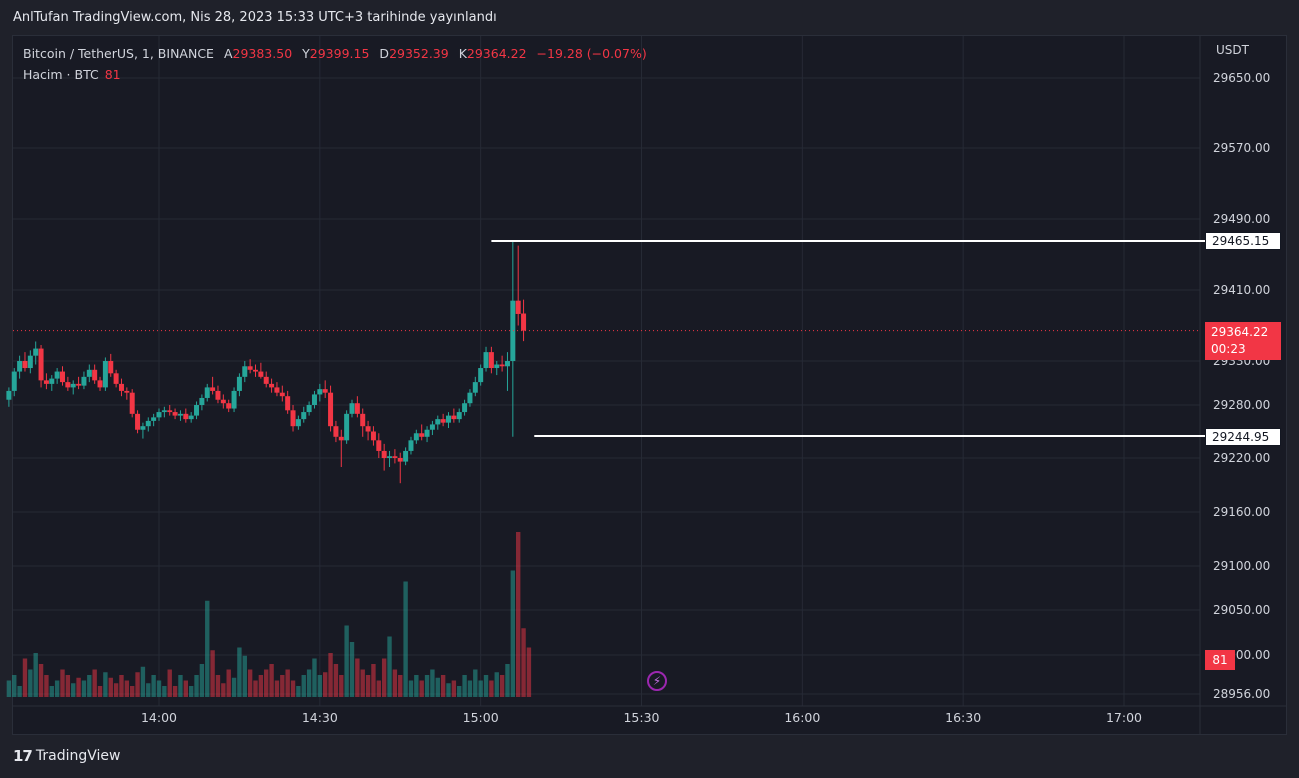  I want to click on symbol-name: Bitcoin / TetherUS, 1, BINANCE, so click(118, 53).